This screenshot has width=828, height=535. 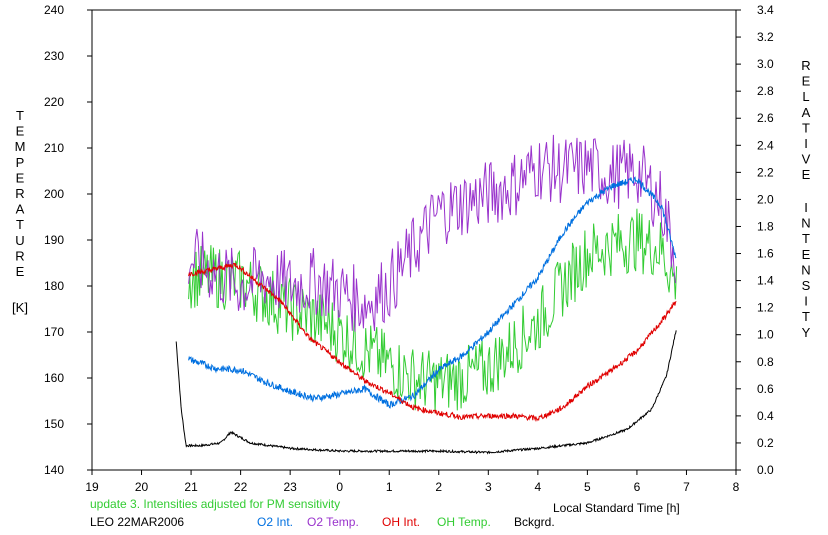 What do you see at coordinates (765, 308) in the screenshot?
I see `right-tick-label: 1.2` at bounding box center [765, 308].